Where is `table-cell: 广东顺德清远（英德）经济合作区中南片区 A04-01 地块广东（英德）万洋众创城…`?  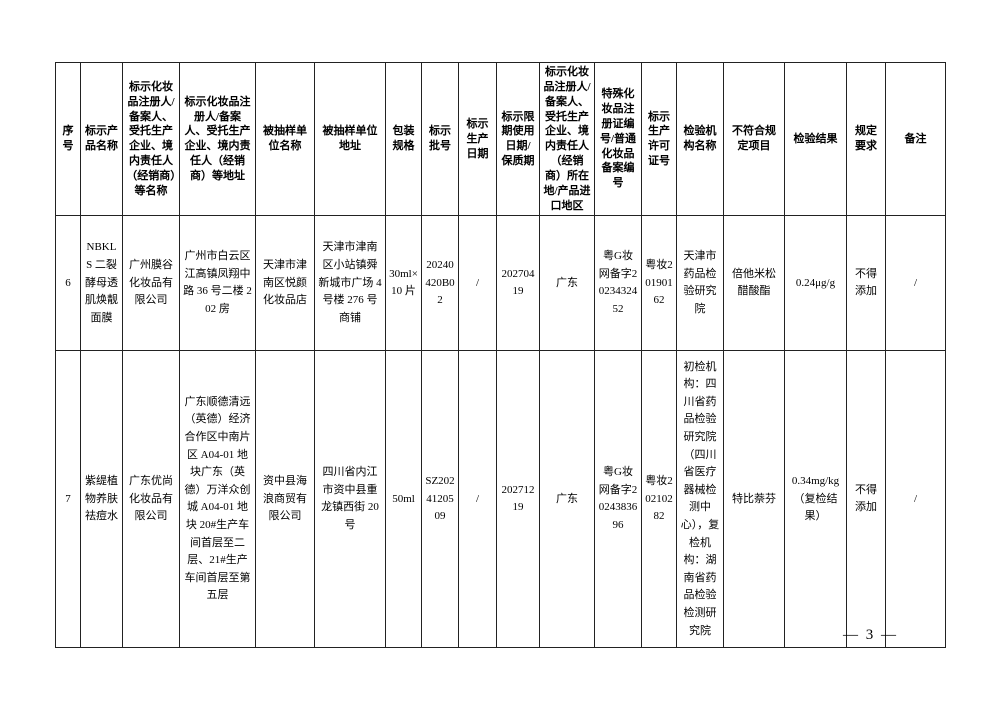 table-cell: 广东顺德清远（英德）经济合作区中南片区 A04-01 地块广东（英德）万洋众创城… is located at coordinates (217, 499).